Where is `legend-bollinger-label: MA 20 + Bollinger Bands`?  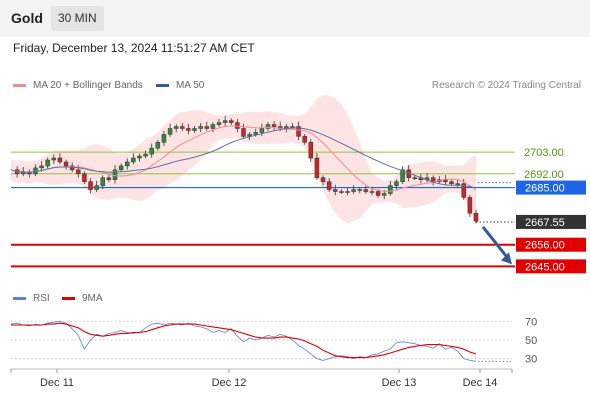
legend-bollinger-label: MA 20 + Bollinger Bands is located at coordinates (88, 85).